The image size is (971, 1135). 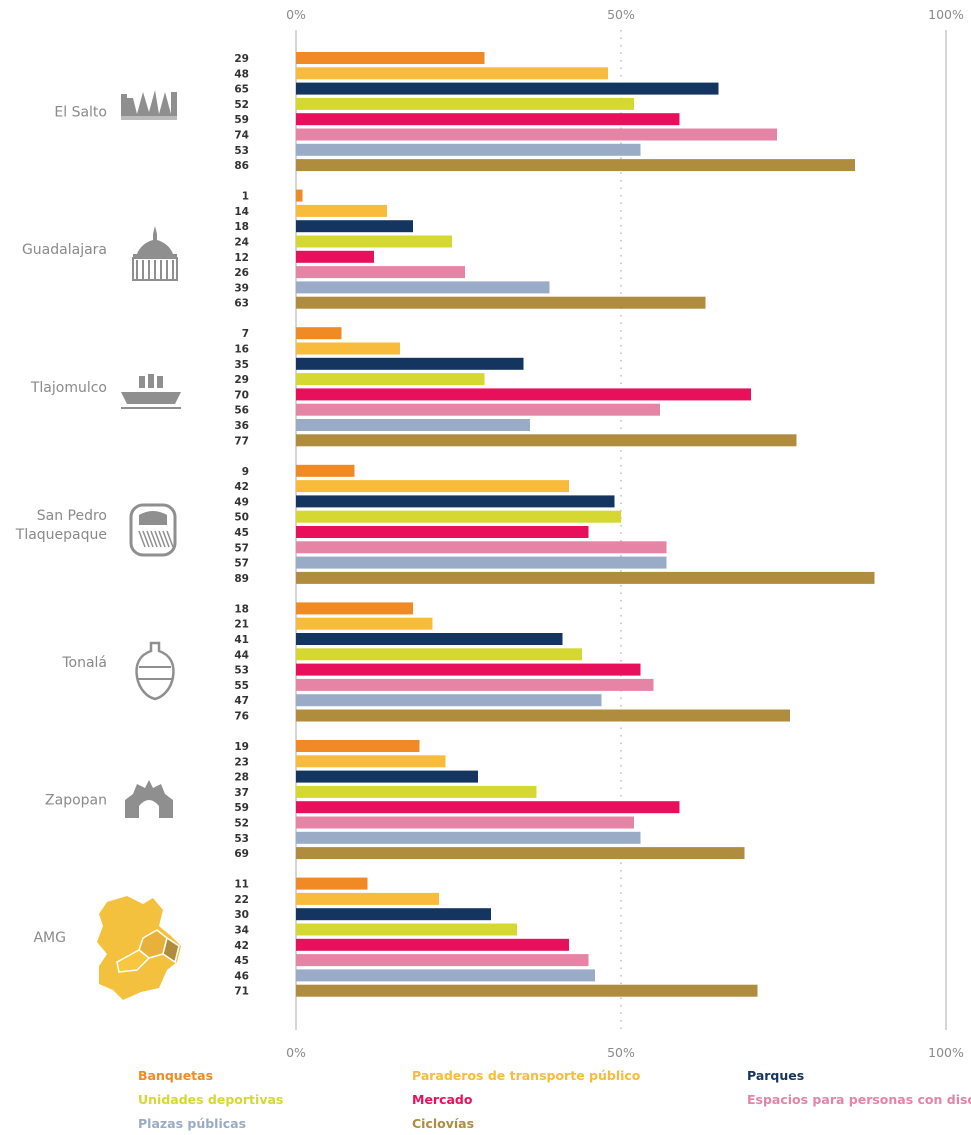 I want to click on data-label: 63, so click(x=241, y=304).